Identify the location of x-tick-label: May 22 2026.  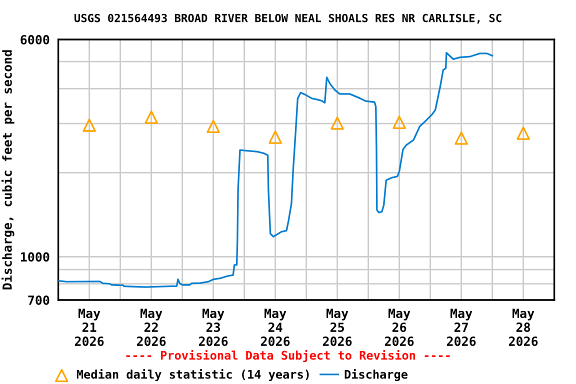
(151, 327).